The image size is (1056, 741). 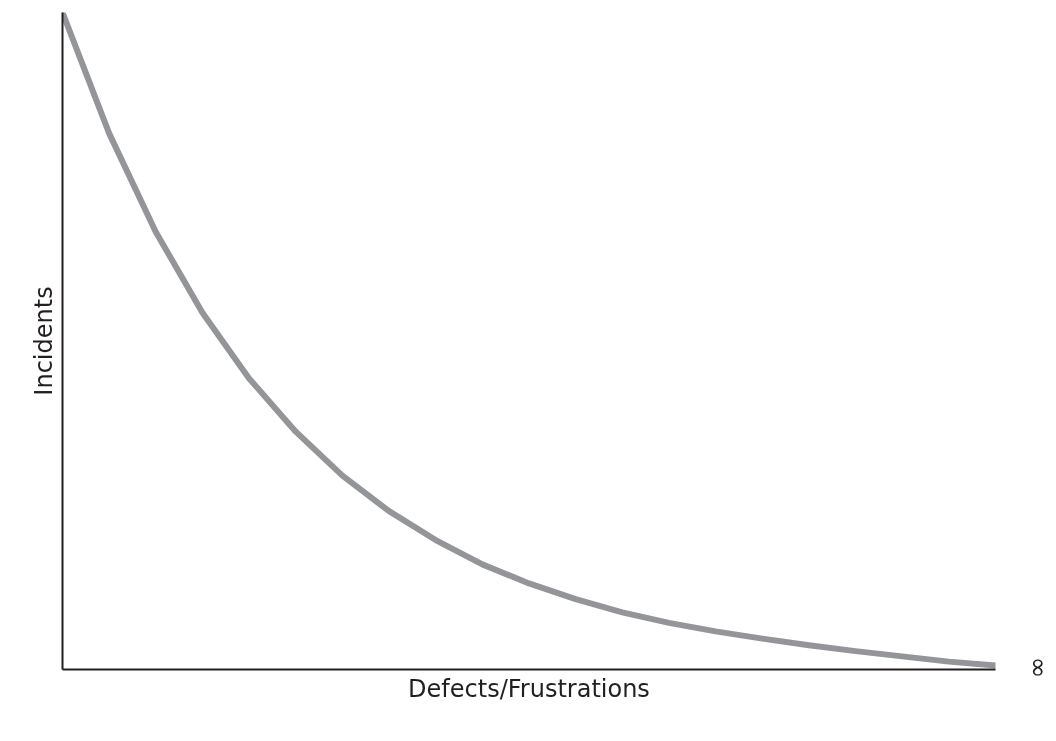 What do you see at coordinates (43, 341) in the screenshot?
I see `y-axis-title: Incidents` at bounding box center [43, 341].